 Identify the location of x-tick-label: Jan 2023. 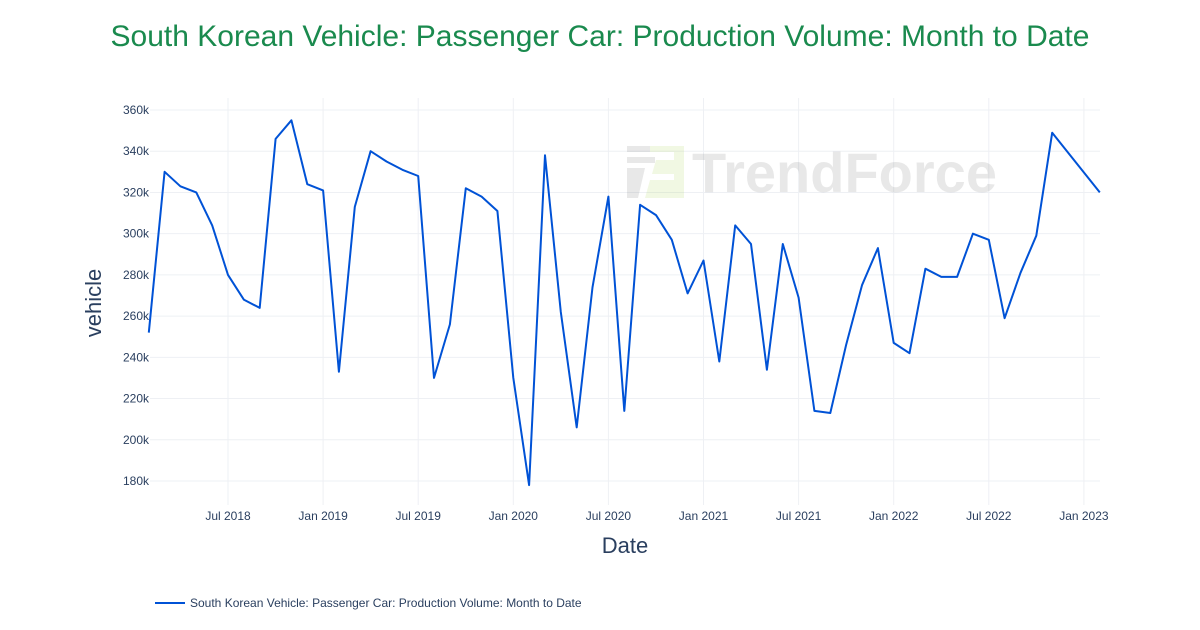
(1084, 516).